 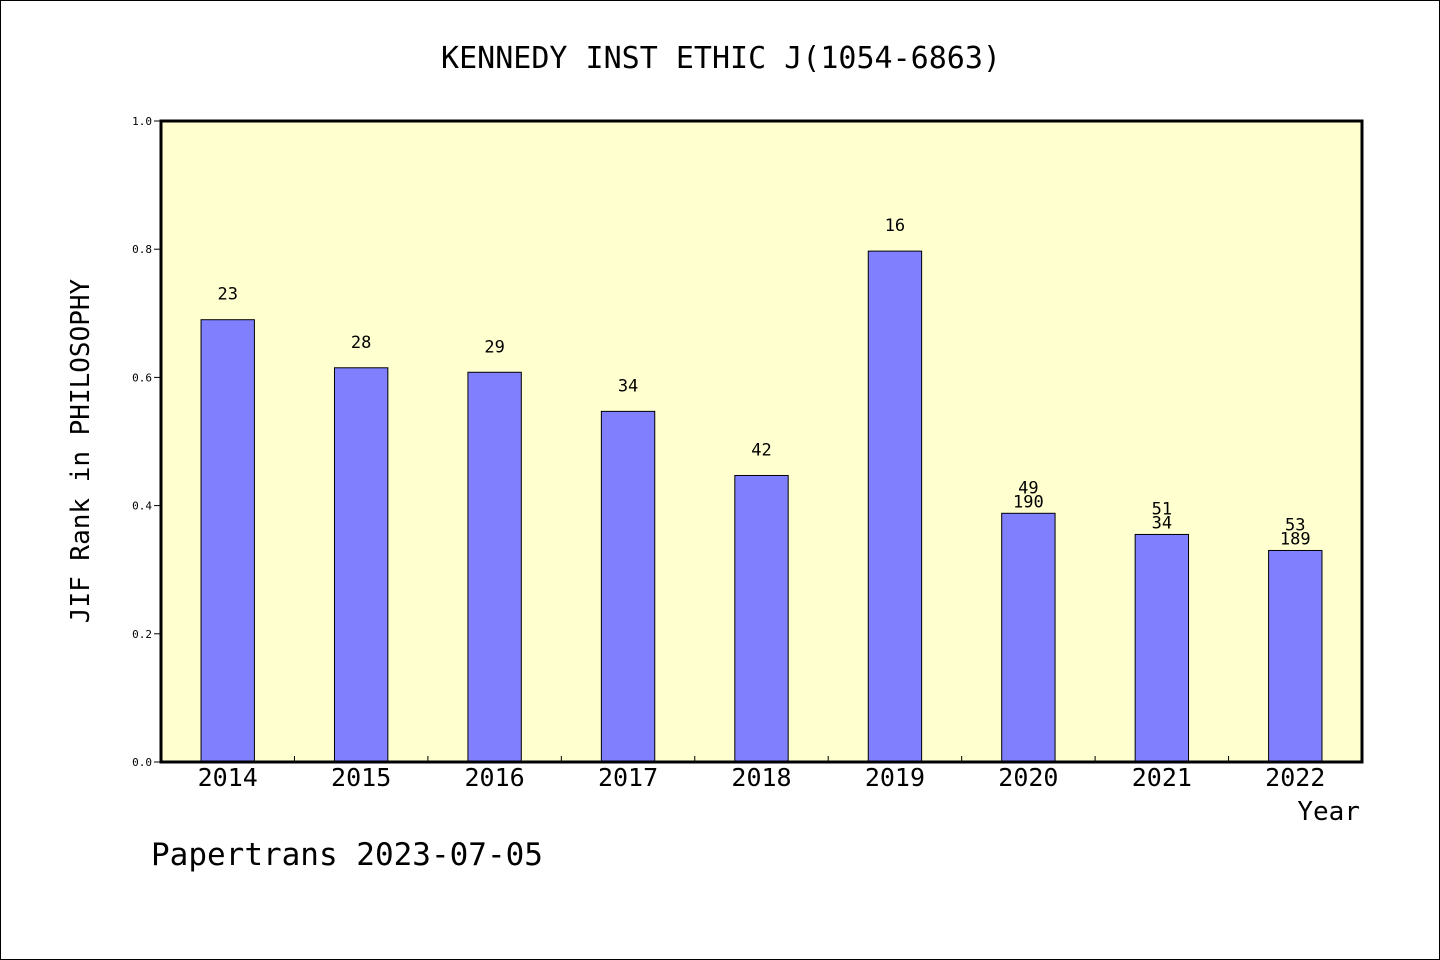 What do you see at coordinates (228, 777) in the screenshot?
I see `x-tick-label: 2014` at bounding box center [228, 777].